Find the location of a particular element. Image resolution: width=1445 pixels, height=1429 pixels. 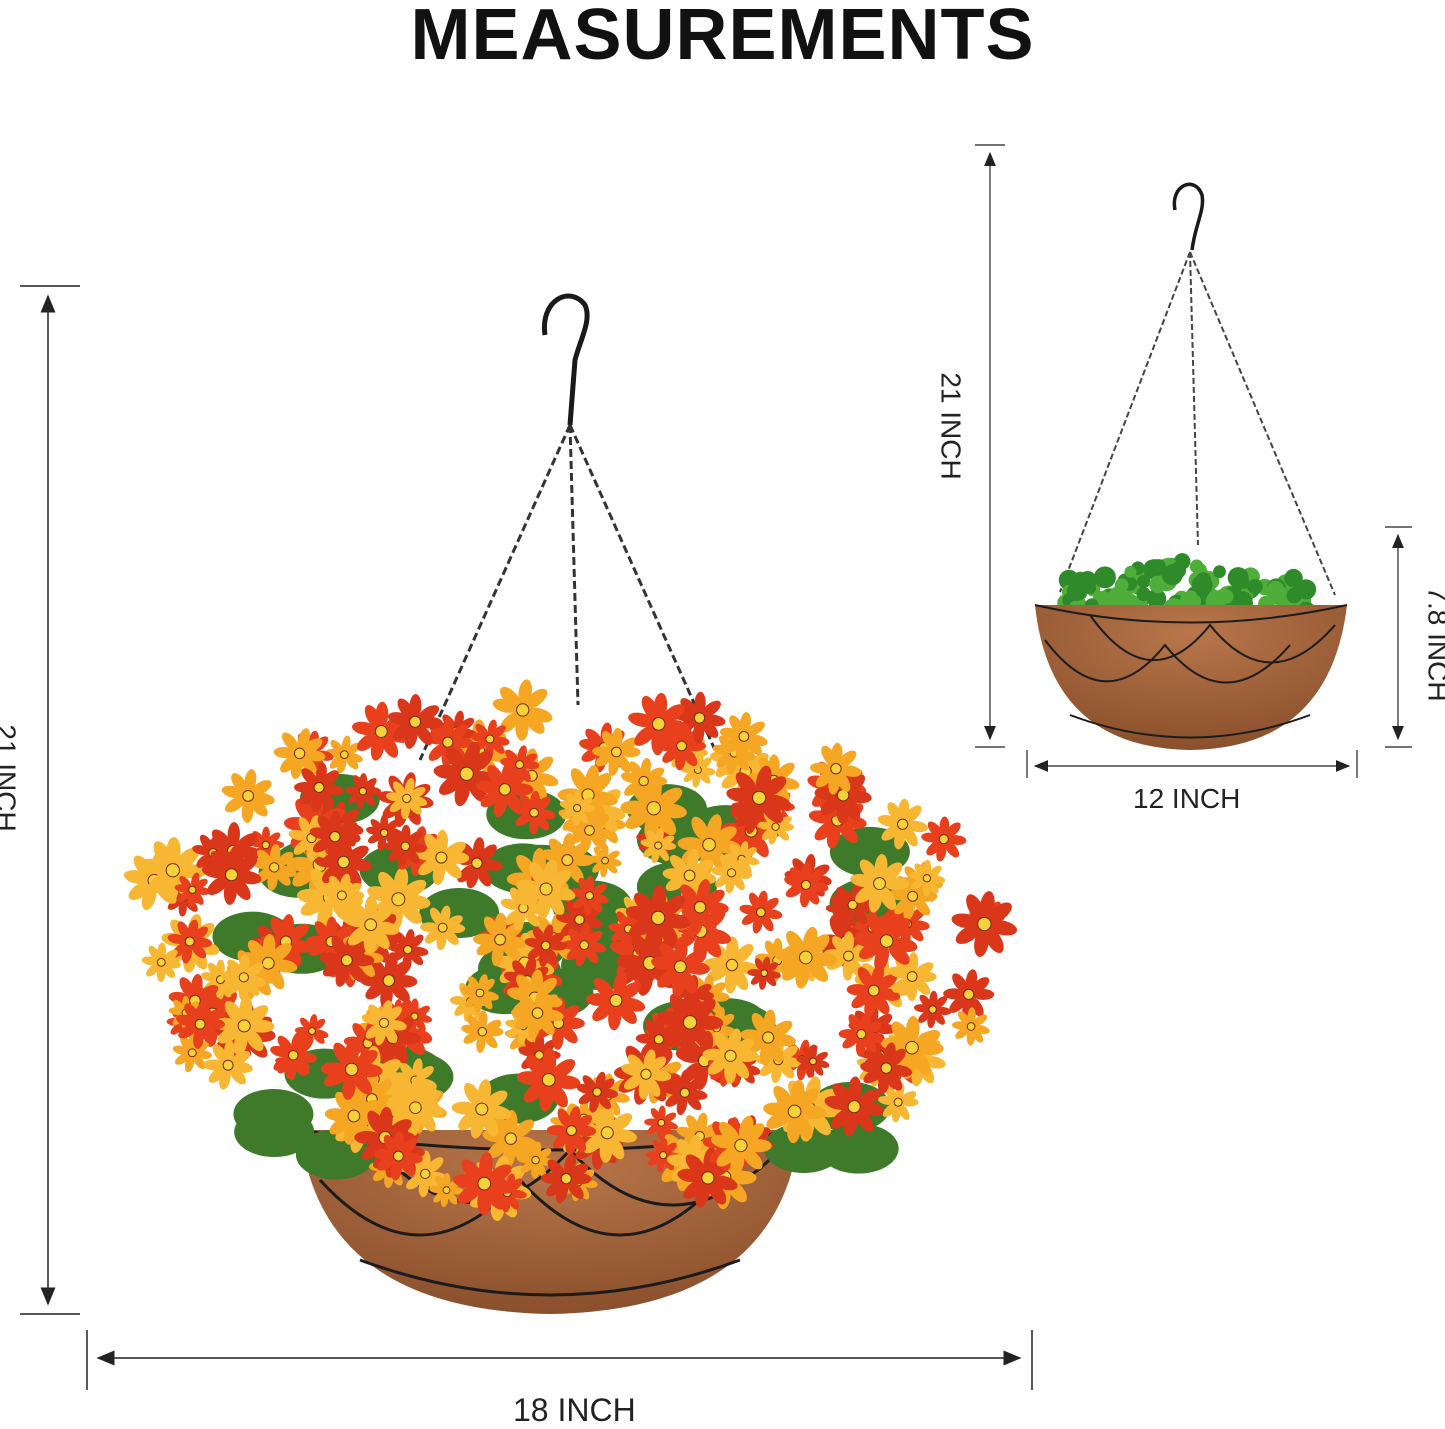

large-height-label: 21 INCH is located at coordinates (11, 778).